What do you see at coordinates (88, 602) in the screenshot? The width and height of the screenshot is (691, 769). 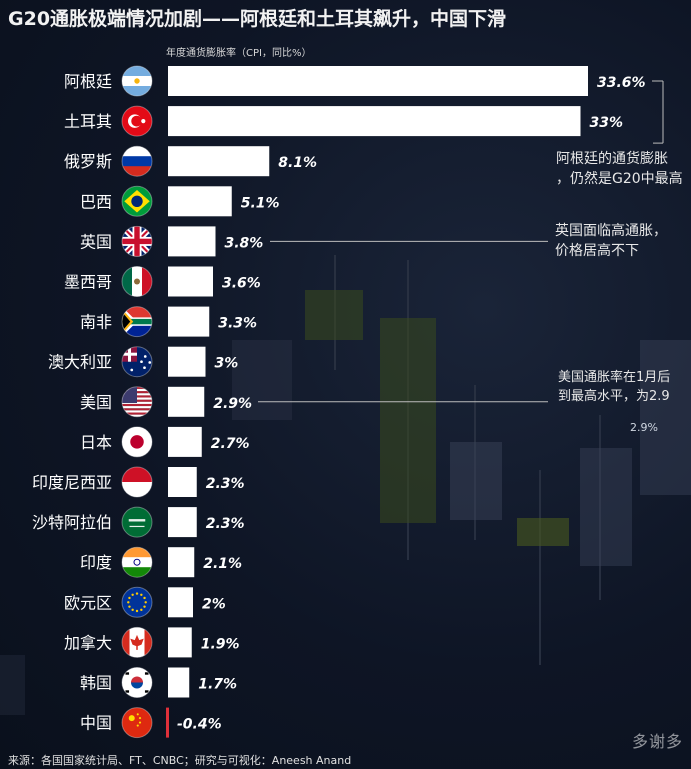 I see `category-label: 欧元区` at bounding box center [88, 602].